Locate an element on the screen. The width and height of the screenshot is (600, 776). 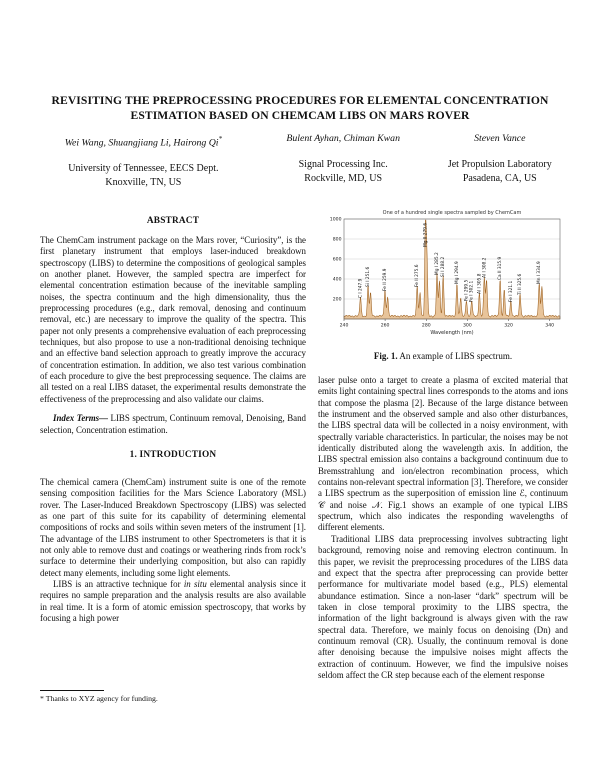
figure-caption-label: Fig. 1. is located at coordinates (385, 356).